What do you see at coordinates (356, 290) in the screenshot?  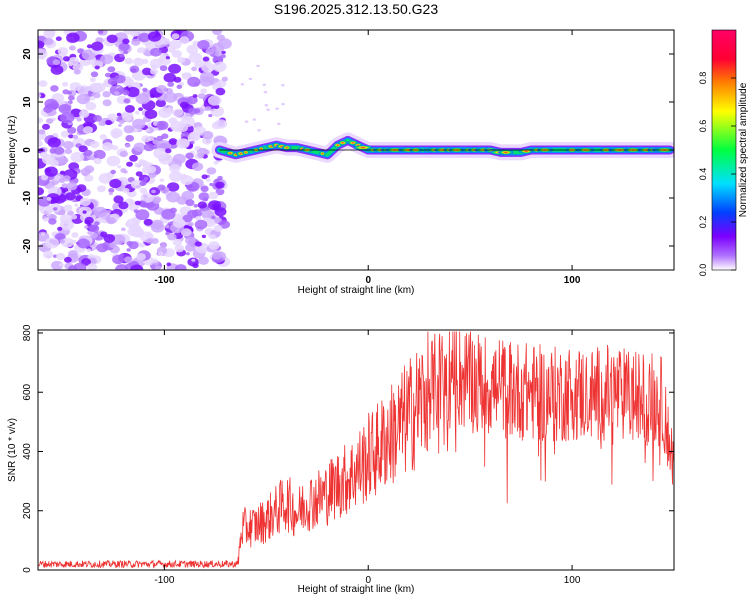 I see `spectrogram-x-label: Height of straight line (km)` at bounding box center [356, 290].